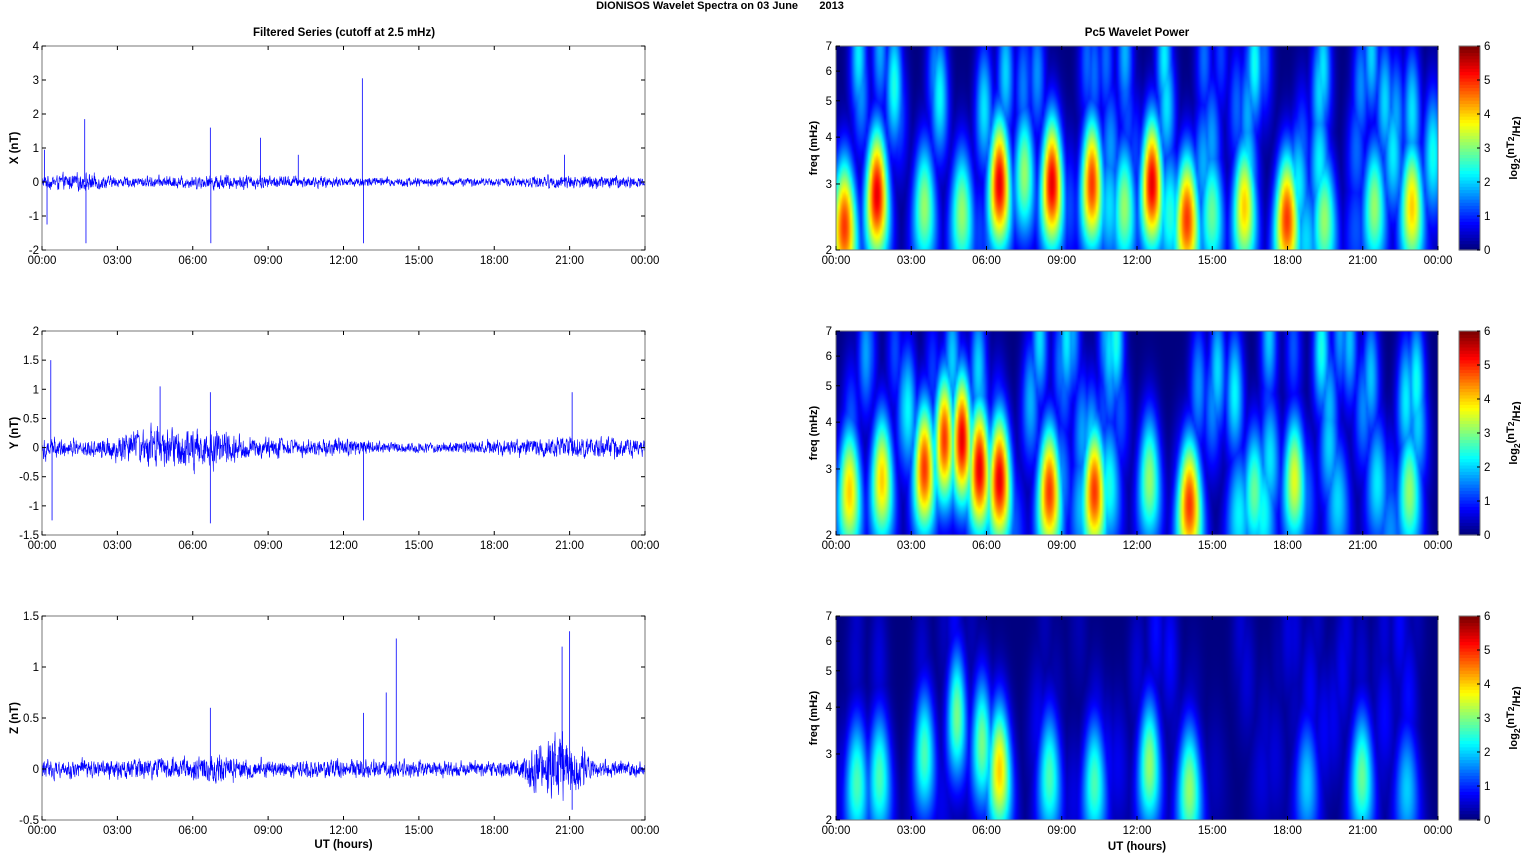 This screenshot has width=1521, height=854. I want to click on x-axis-label: UT (hours), so click(343, 845).